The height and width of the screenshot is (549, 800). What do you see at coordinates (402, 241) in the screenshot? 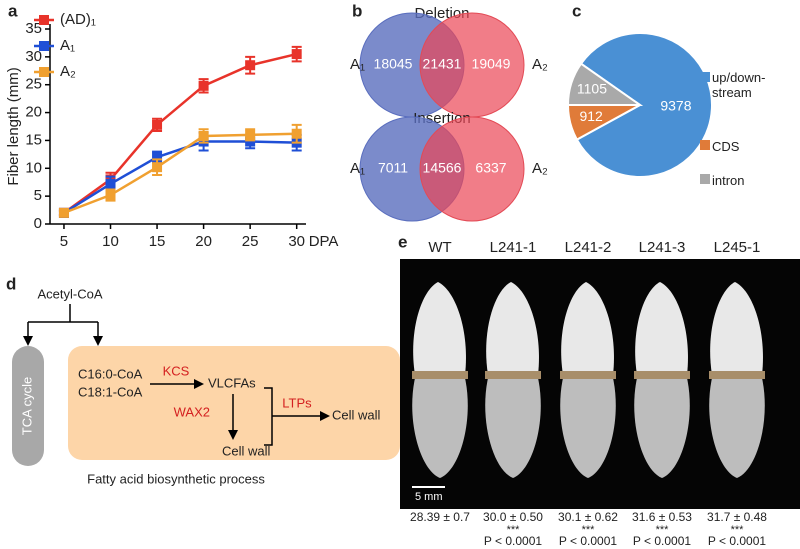
I see `panel-letter: e` at bounding box center [402, 241].